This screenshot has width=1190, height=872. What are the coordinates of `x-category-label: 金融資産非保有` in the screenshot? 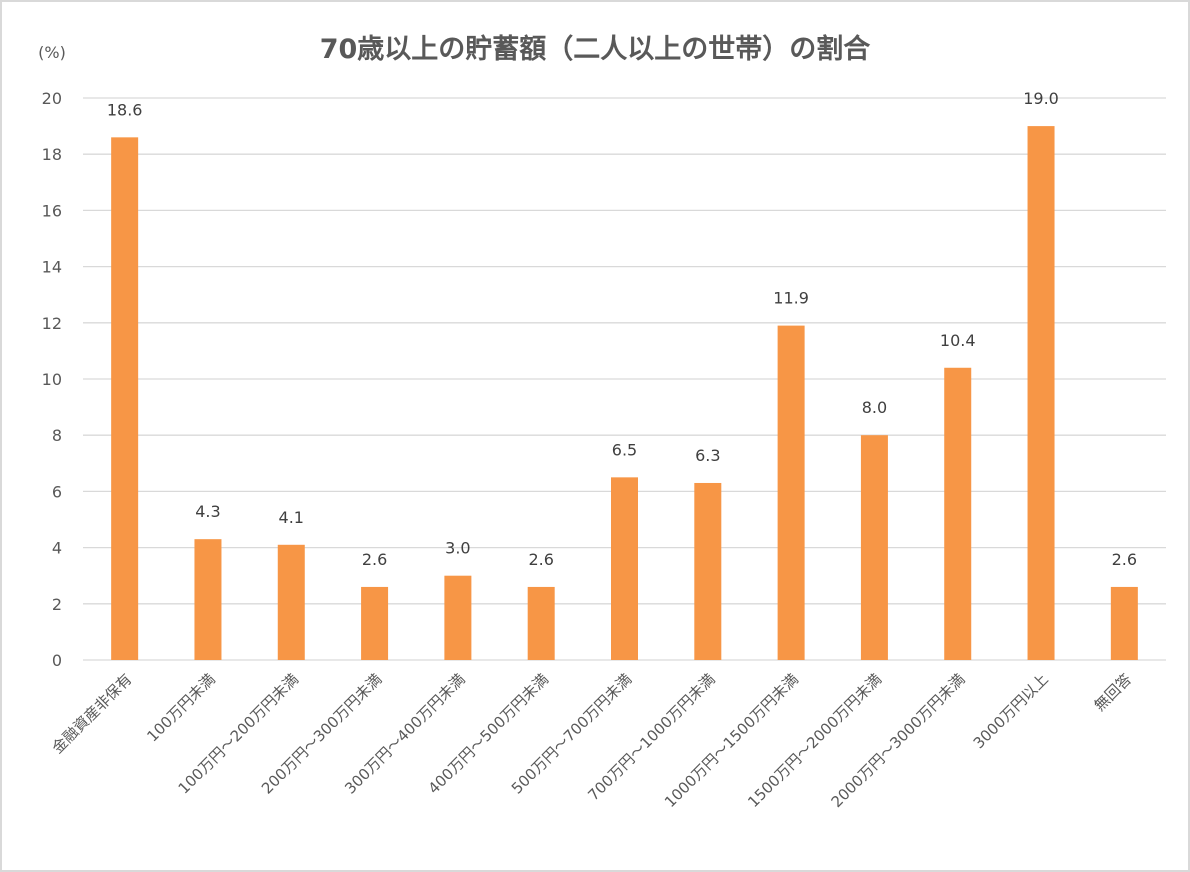 It's located at (91, 713).